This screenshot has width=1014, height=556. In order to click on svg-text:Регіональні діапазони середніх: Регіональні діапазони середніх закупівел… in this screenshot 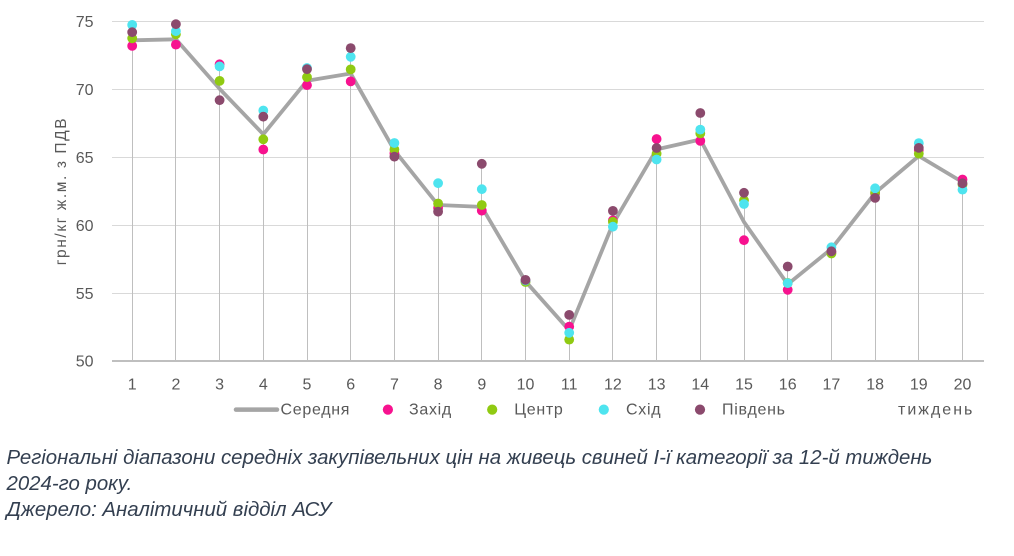, I will do `click(470, 458)`.